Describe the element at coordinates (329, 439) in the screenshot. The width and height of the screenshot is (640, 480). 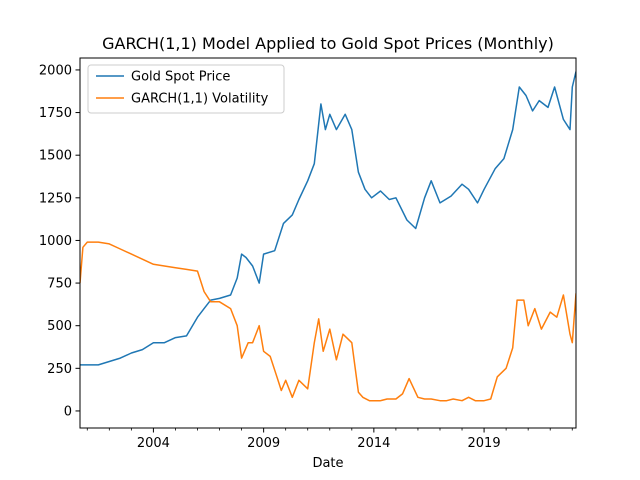
I see `x-axis: 2004 2009 2014 2019` at that location.